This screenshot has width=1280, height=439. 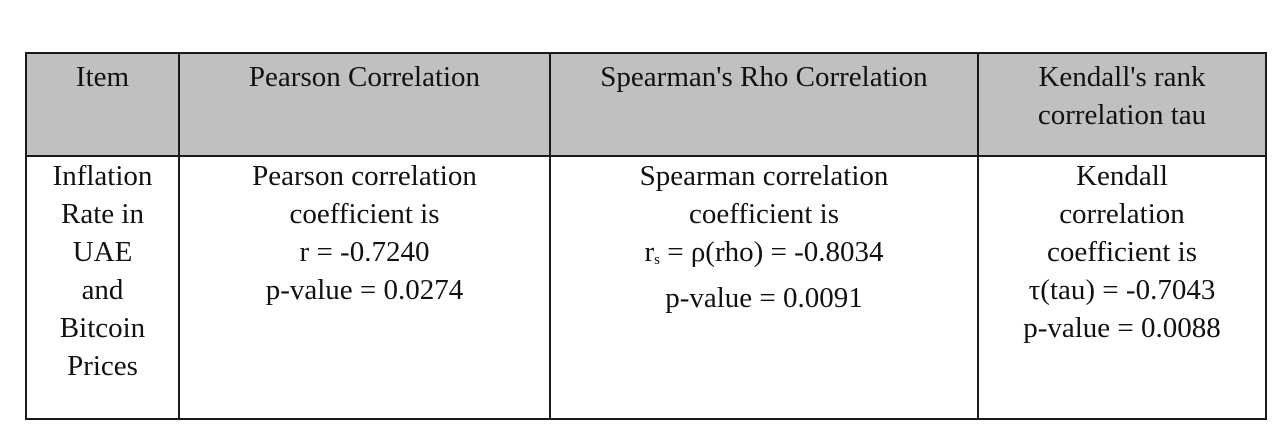 What do you see at coordinates (102, 366) in the screenshot?
I see `item-line: Prices` at bounding box center [102, 366].